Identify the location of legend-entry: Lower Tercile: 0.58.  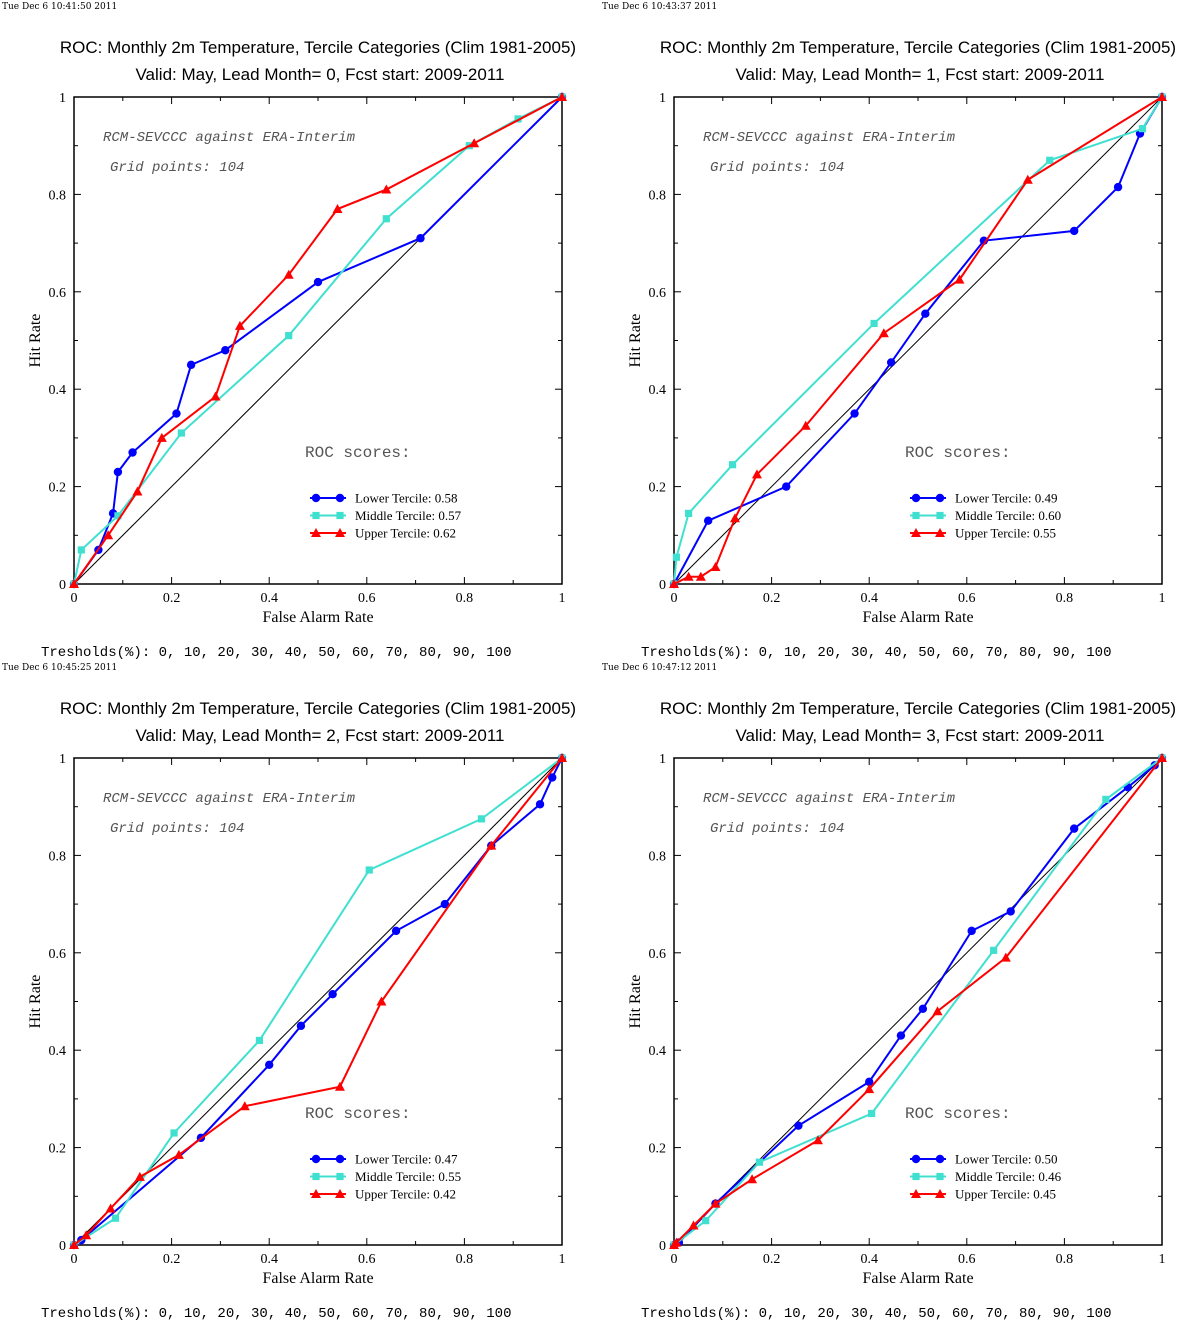
(406, 498).